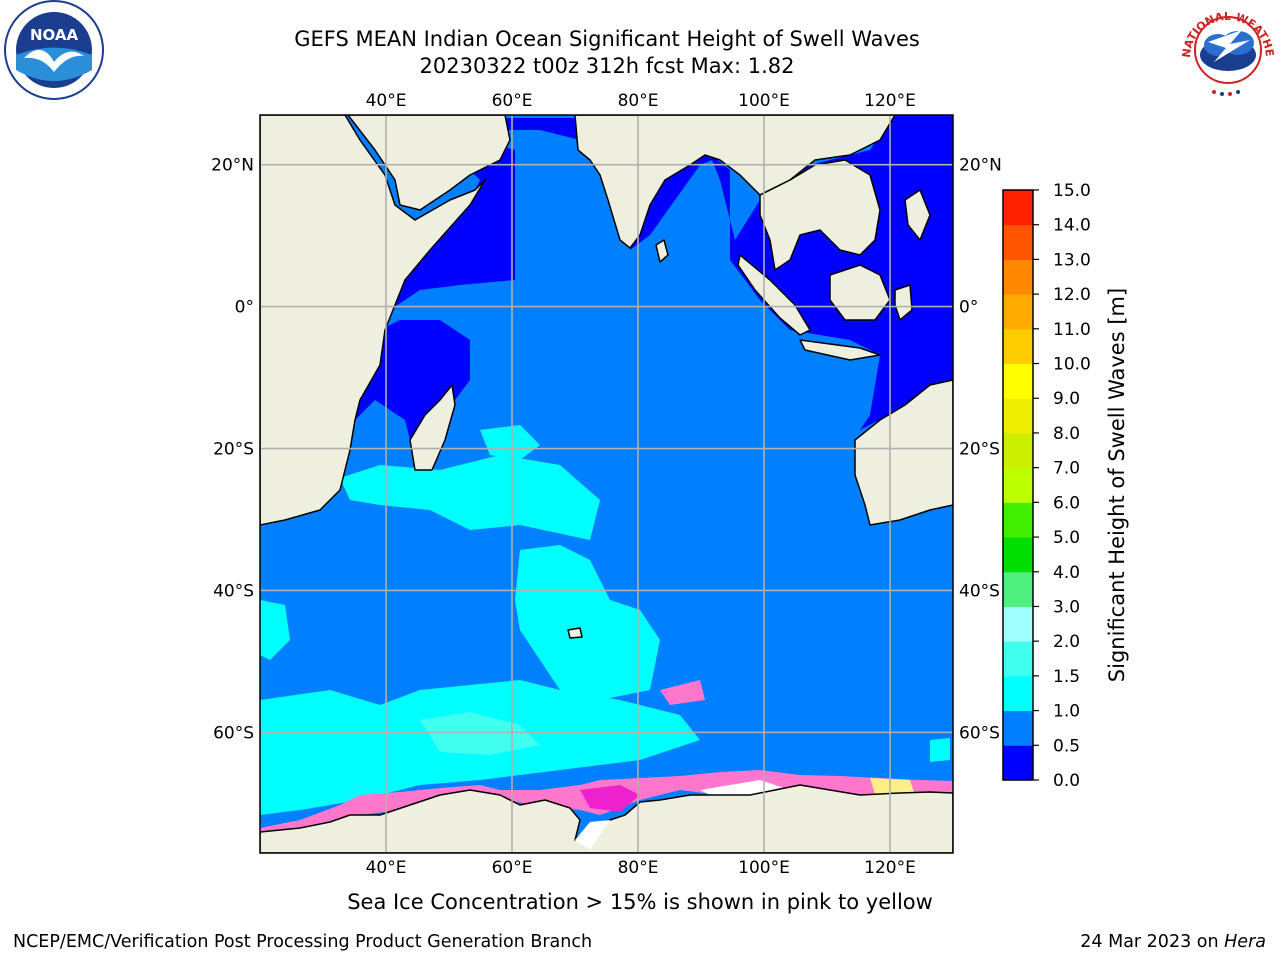 The height and width of the screenshot is (960, 1280). Describe the element at coordinates (1066, 573) in the screenshot. I see `colorbar-tick-6: 4.0` at that location.